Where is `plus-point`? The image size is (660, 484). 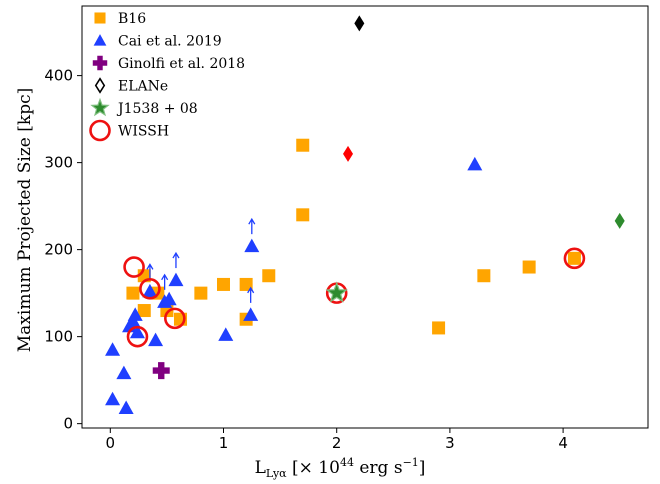
plus-point is located at coordinates (161, 371).